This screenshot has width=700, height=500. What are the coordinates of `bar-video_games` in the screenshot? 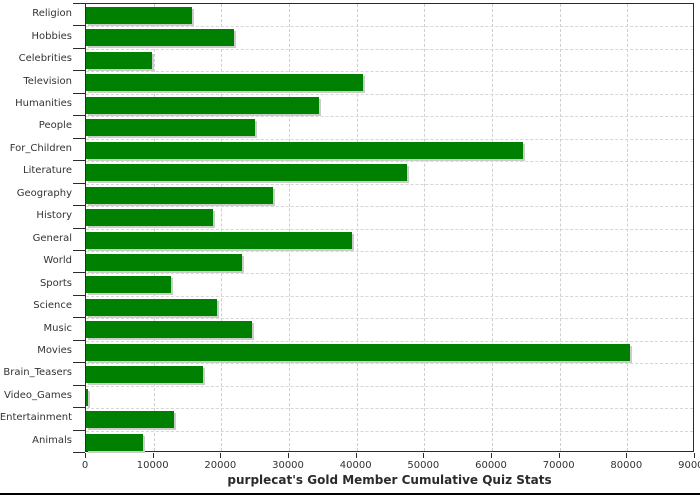 It's located at (87, 397).